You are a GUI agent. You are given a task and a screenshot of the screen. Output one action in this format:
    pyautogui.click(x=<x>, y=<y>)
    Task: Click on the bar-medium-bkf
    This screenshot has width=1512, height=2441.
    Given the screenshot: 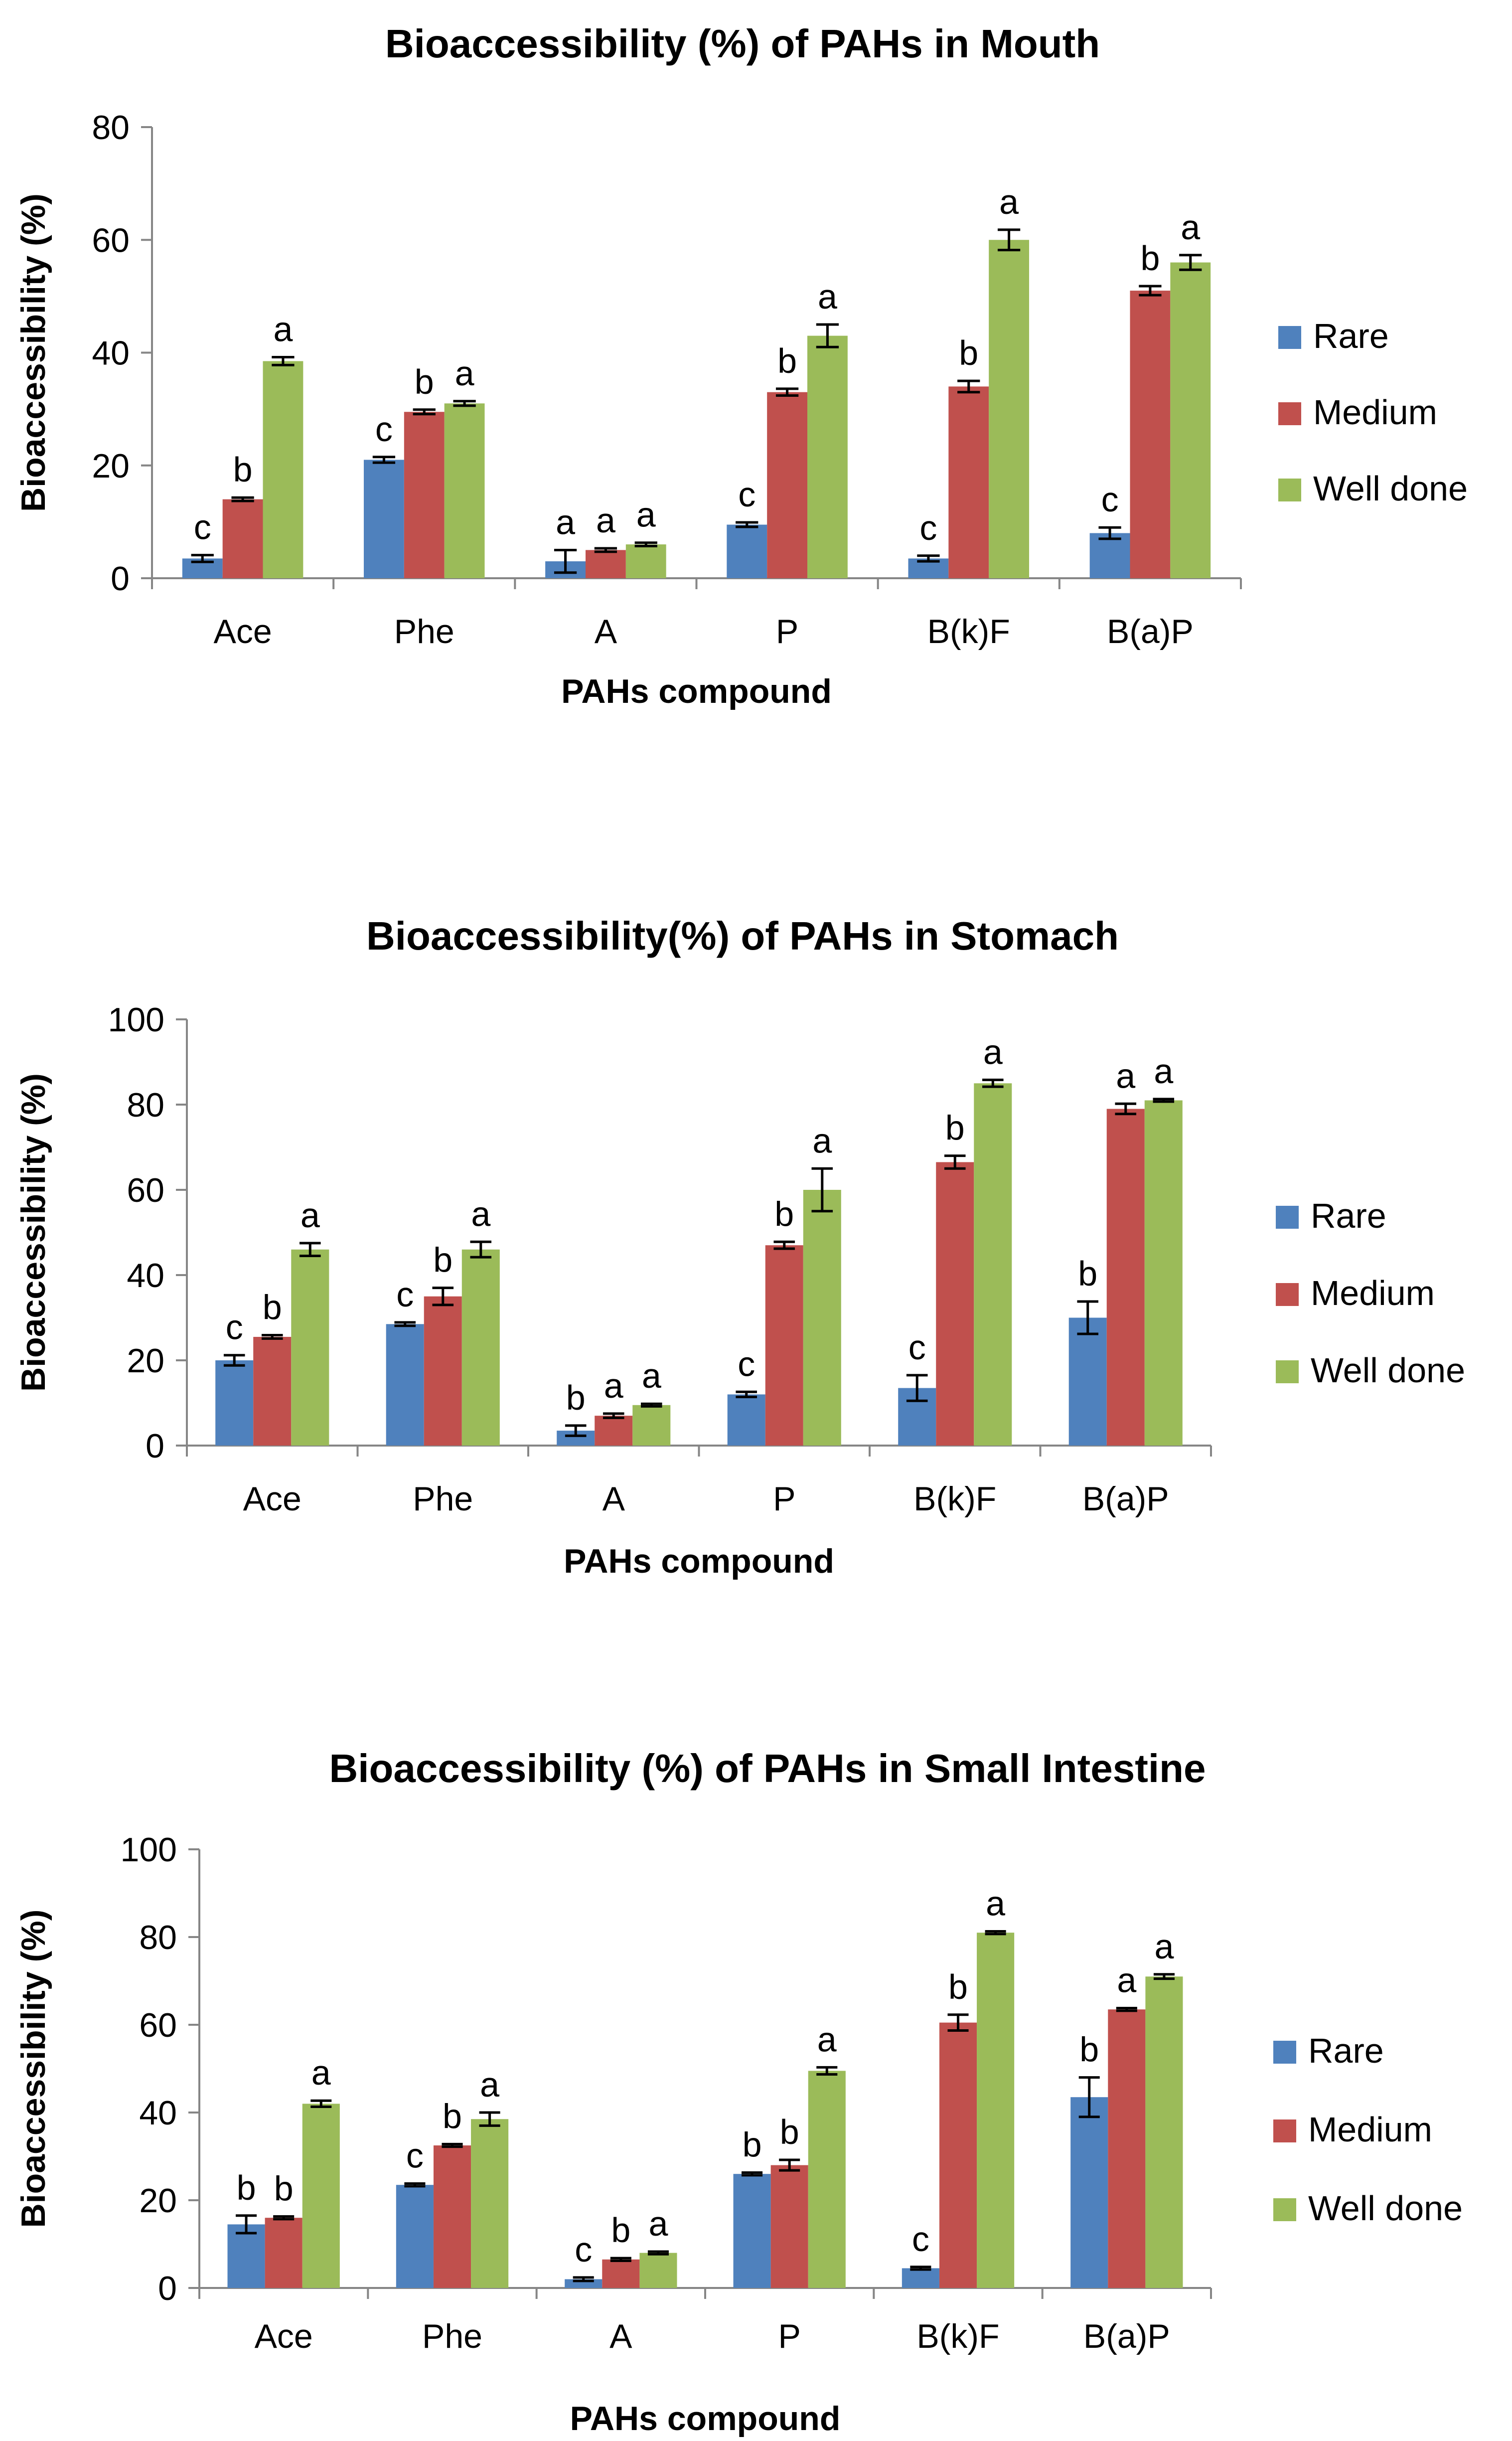 What is the action you would take?
    pyautogui.click(x=958, y=2155)
    